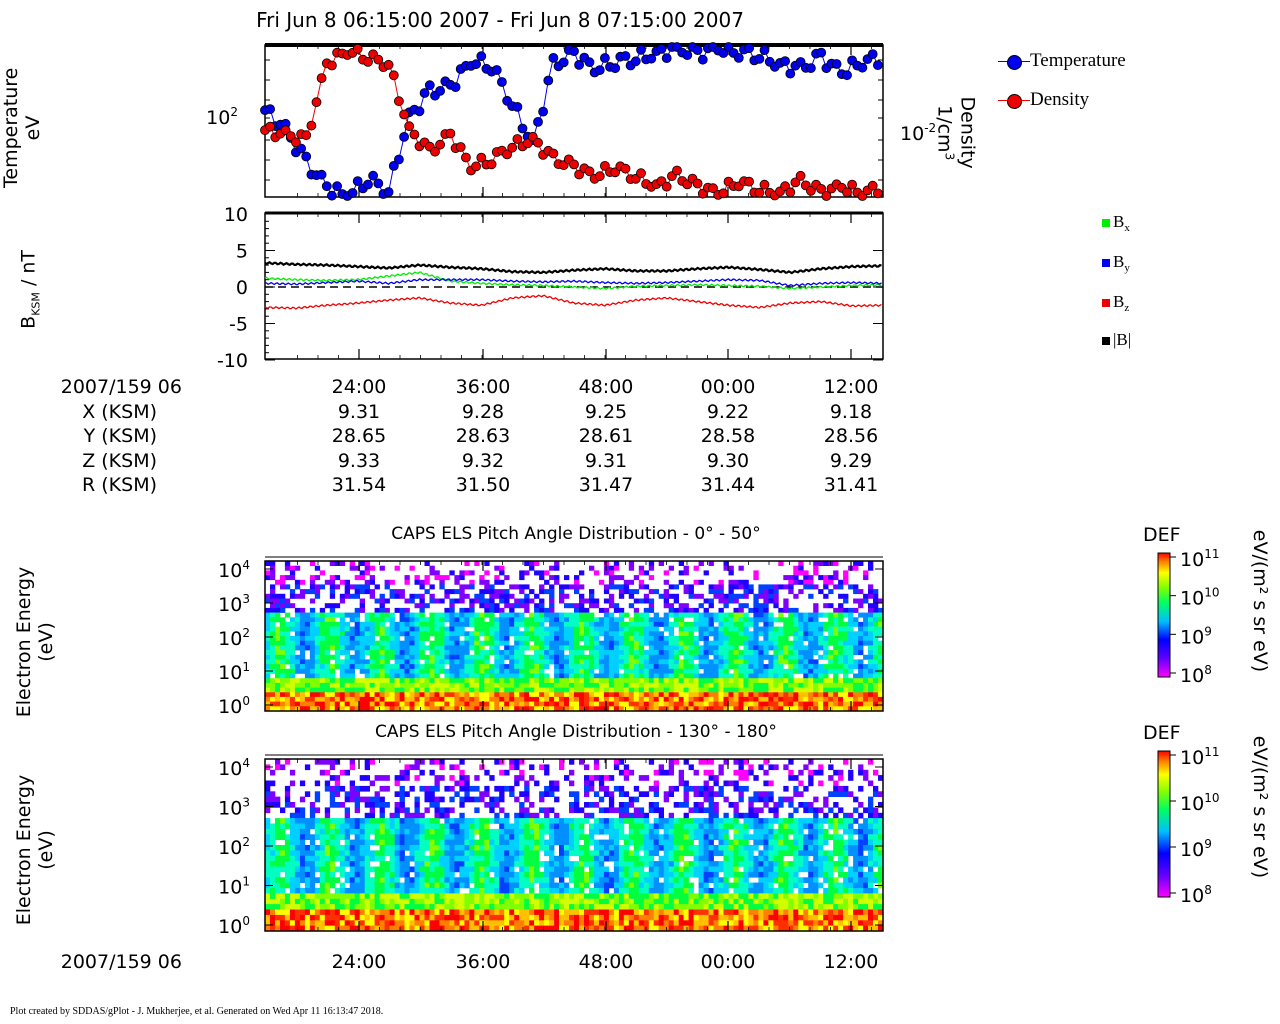 This screenshot has height=1024, width=1280. I want to click on spectrogram1-frame, so click(574, 636).